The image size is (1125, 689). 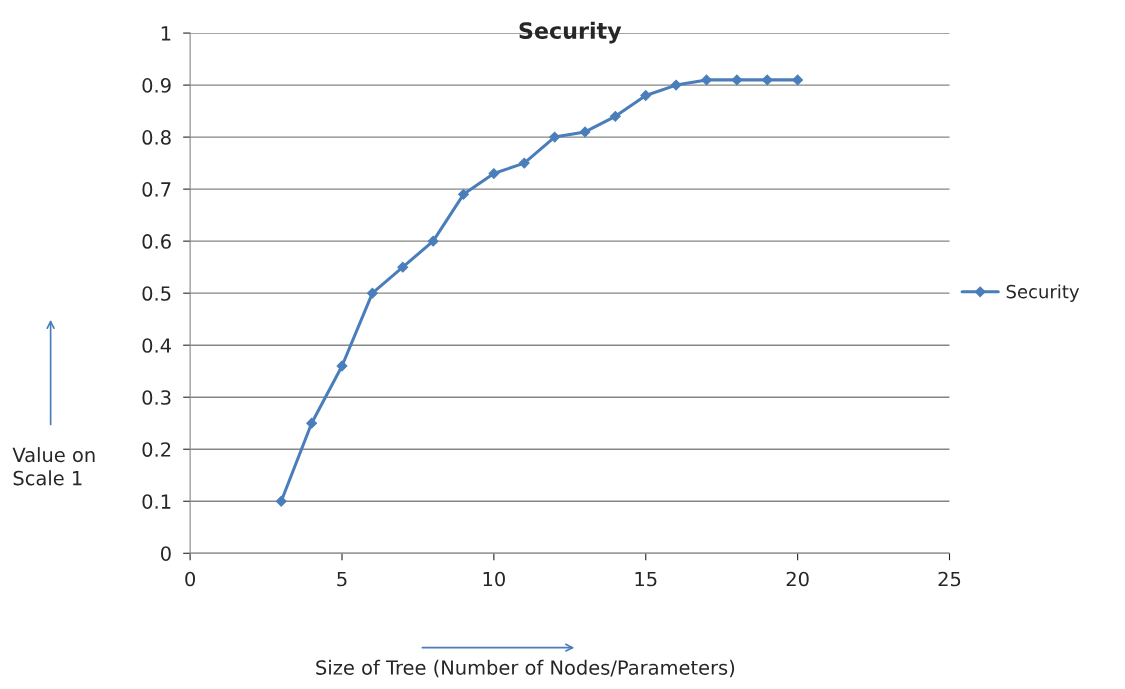 I want to click on y-tick-label: 0.5, so click(x=156, y=293).